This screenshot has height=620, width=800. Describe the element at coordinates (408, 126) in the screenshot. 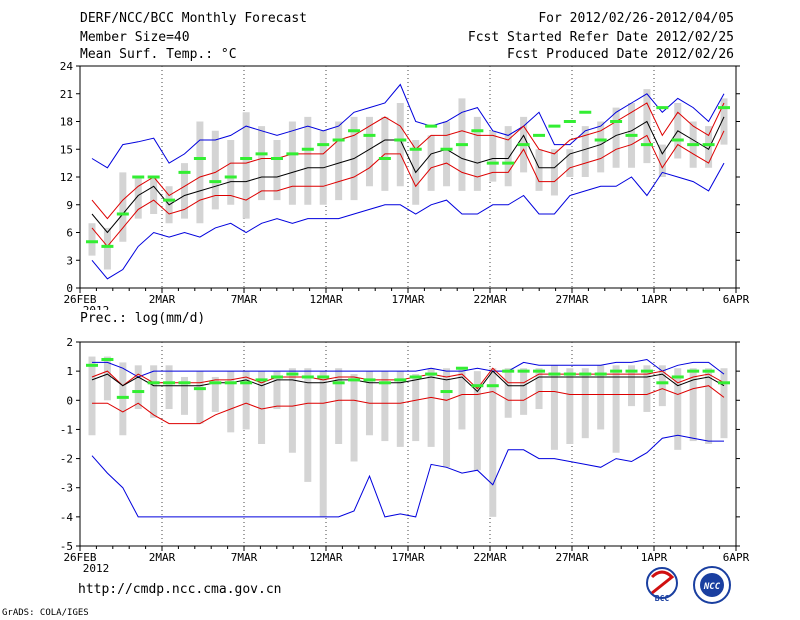

I see `max-line` at that location.